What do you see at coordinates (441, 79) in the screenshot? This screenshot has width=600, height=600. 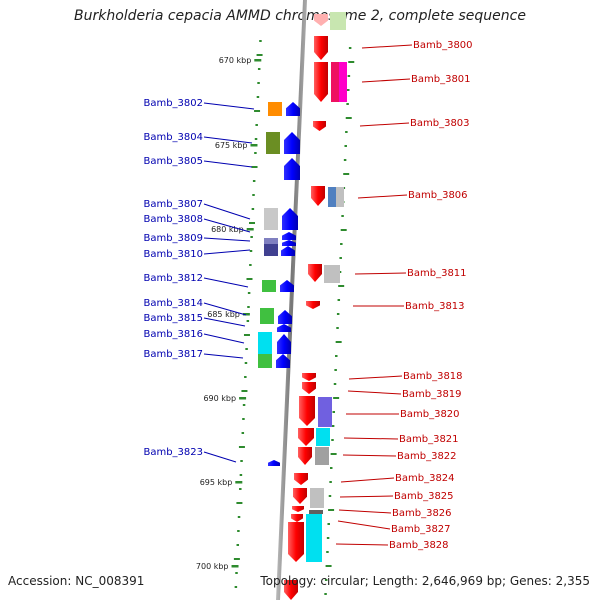 I see `gene-label-right: Bamb_3801` at bounding box center [441, 79].